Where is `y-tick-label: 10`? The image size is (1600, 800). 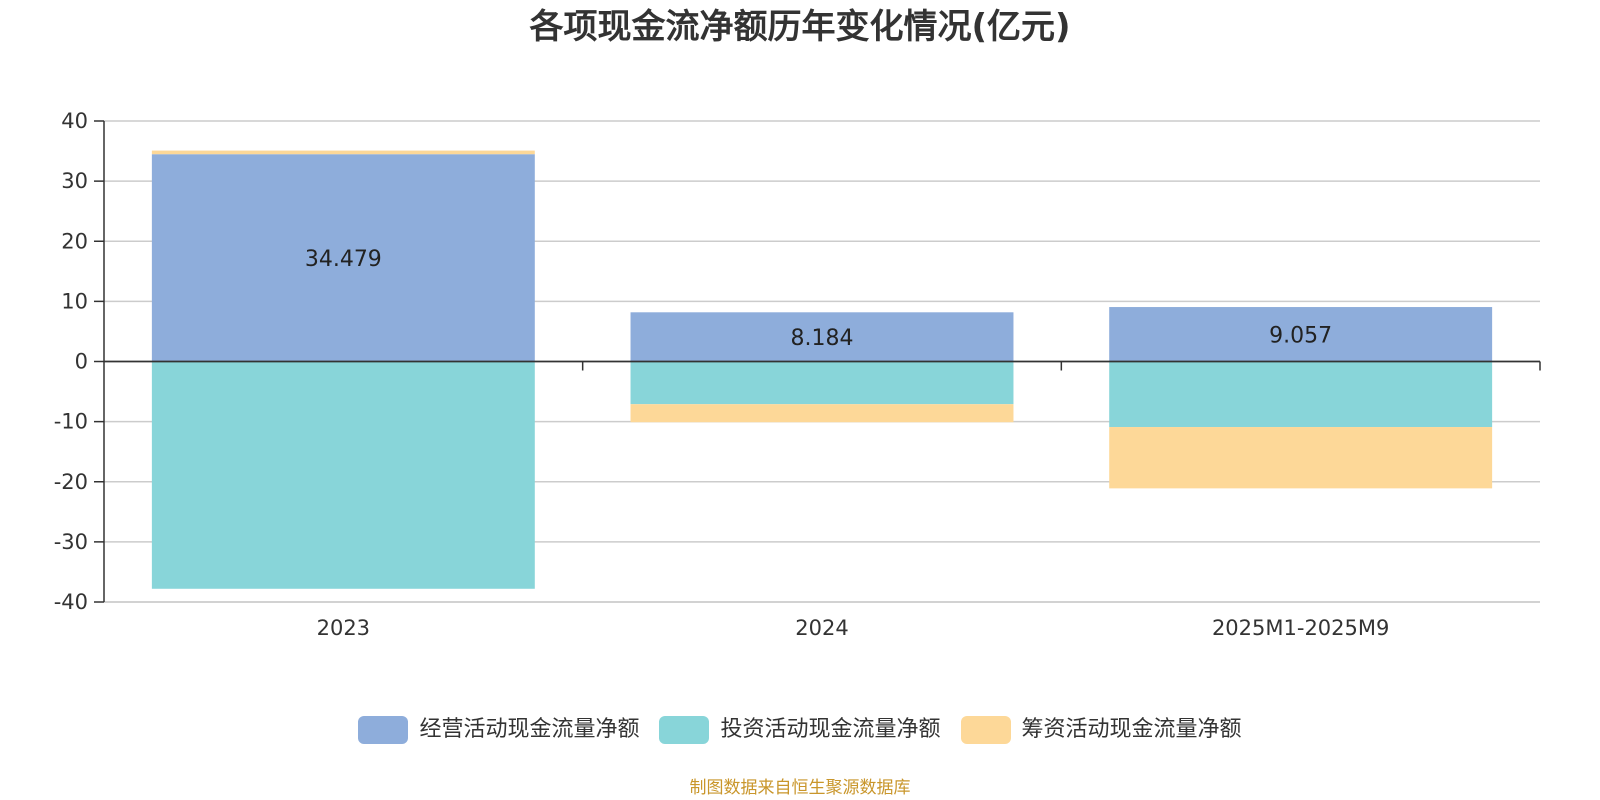
y-tick-label: 10 is located at coordinates (74, 301).